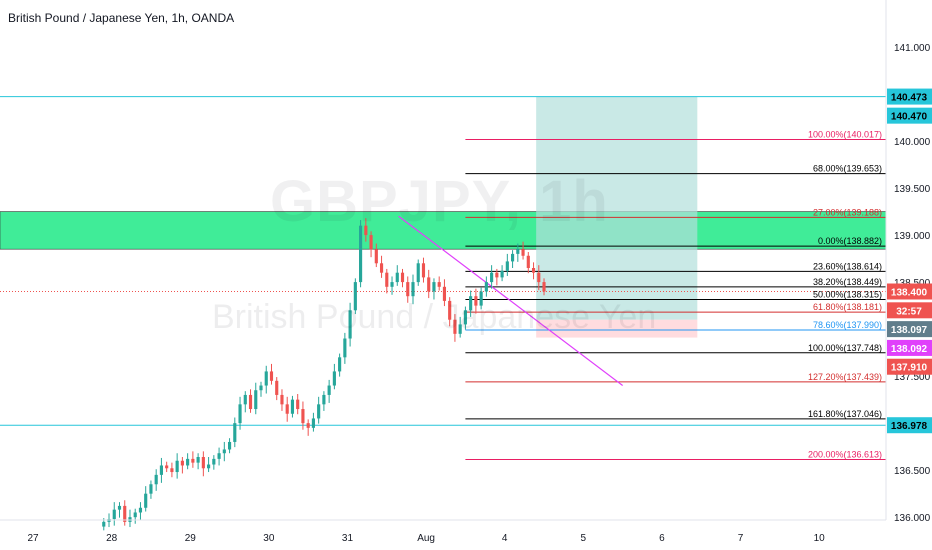 This screenshot has height=550, width=932. I want to click on y-tick-label: 141.000, so click(912, 48).